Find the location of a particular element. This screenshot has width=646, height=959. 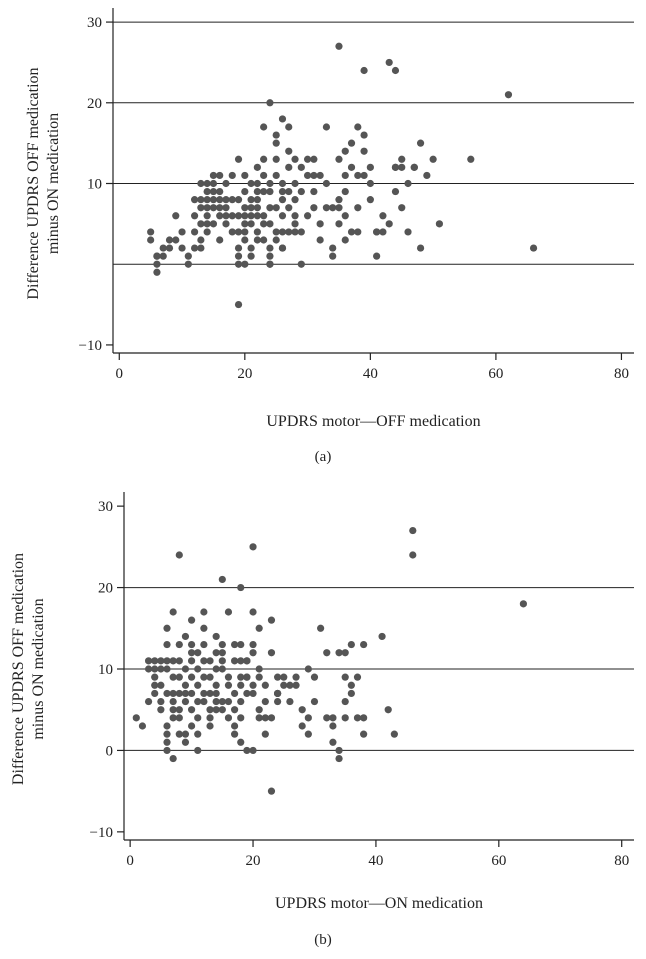

x-axis-label: UPDRS motor—OFF medication is located at coordinates (373, 421).